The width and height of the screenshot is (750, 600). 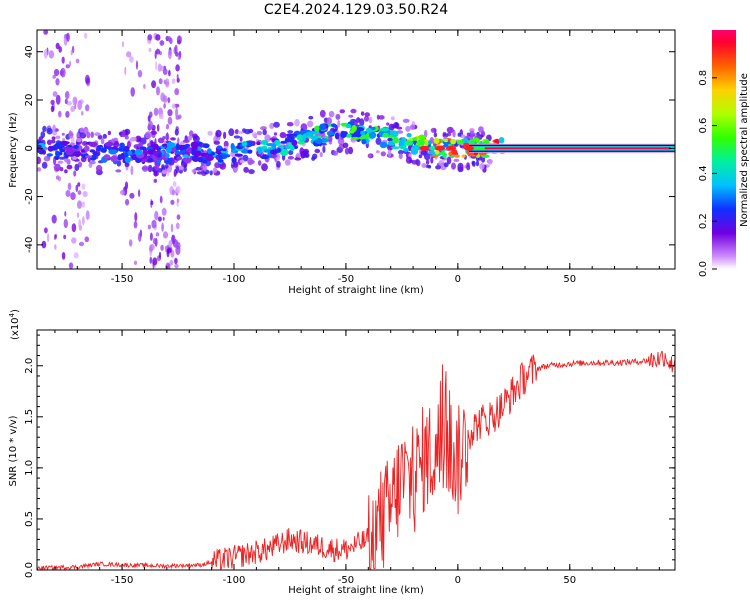 I want to click on x-tick-label: 0, so click(x=458, y=279).